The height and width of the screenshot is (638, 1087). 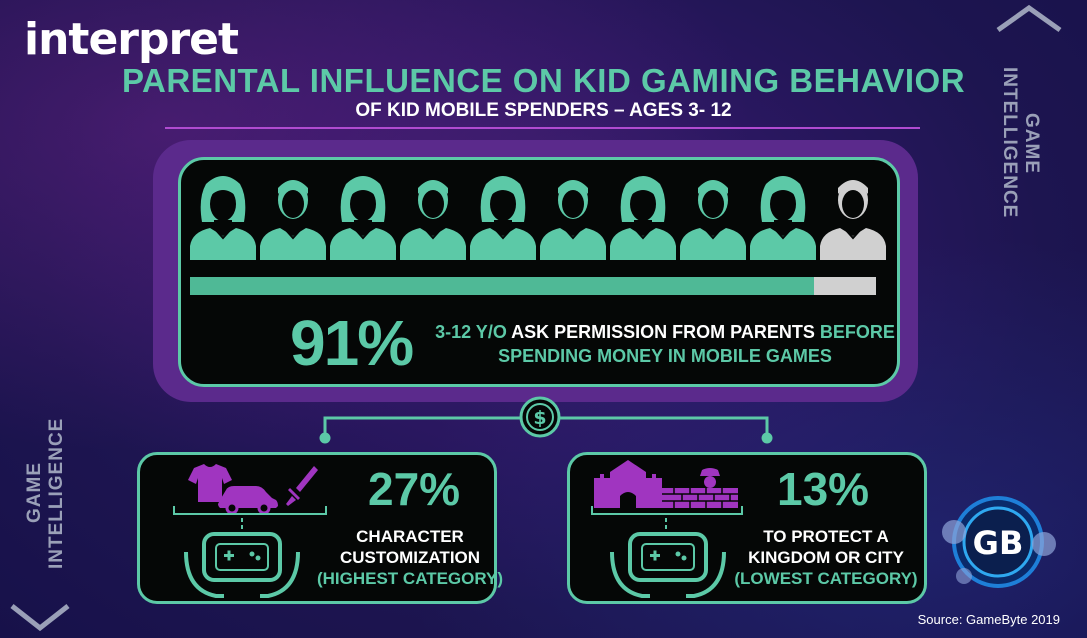 What do you see at coordinates (1020, 143) in the screenshot?
I see `side-label-game-intelligence-right: GAME INTELLIGENCE` at bounding box center [1020, 143].